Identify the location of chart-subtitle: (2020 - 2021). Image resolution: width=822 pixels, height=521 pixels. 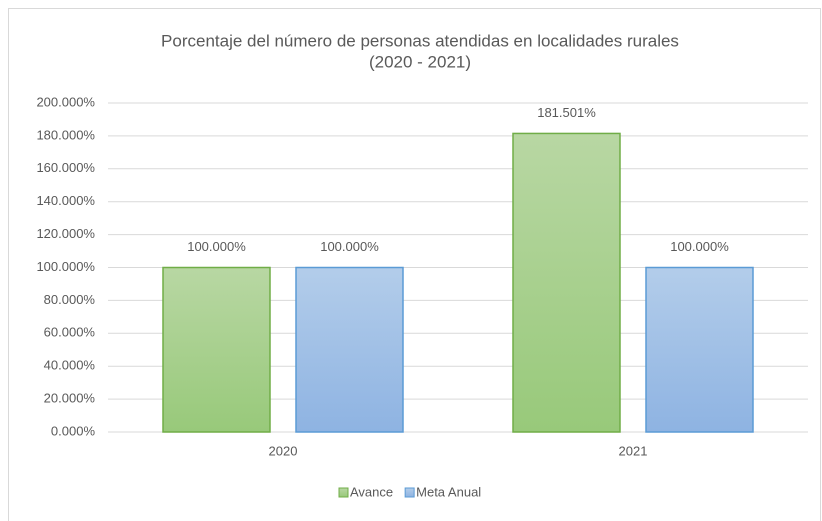
(420, 61).